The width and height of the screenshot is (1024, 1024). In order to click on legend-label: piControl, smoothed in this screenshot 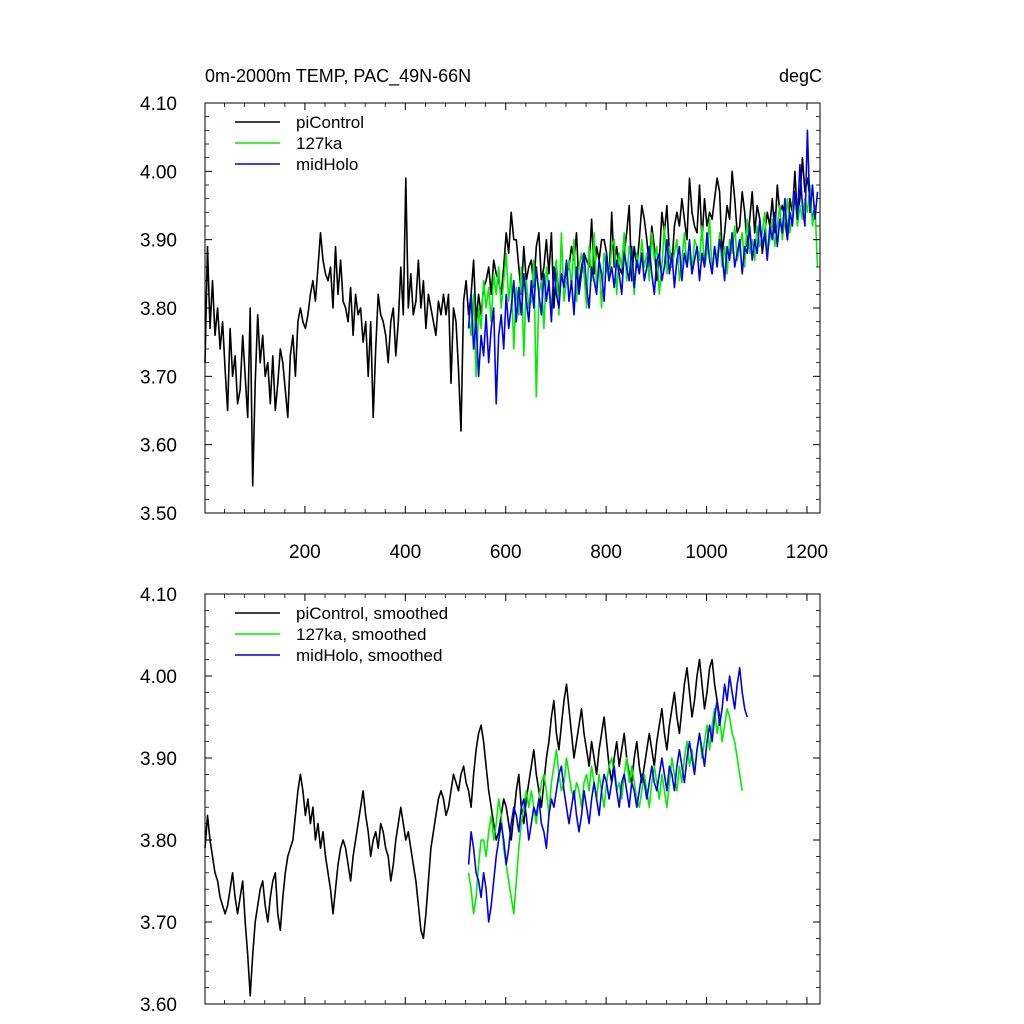, I will do `click(372, 613)`.